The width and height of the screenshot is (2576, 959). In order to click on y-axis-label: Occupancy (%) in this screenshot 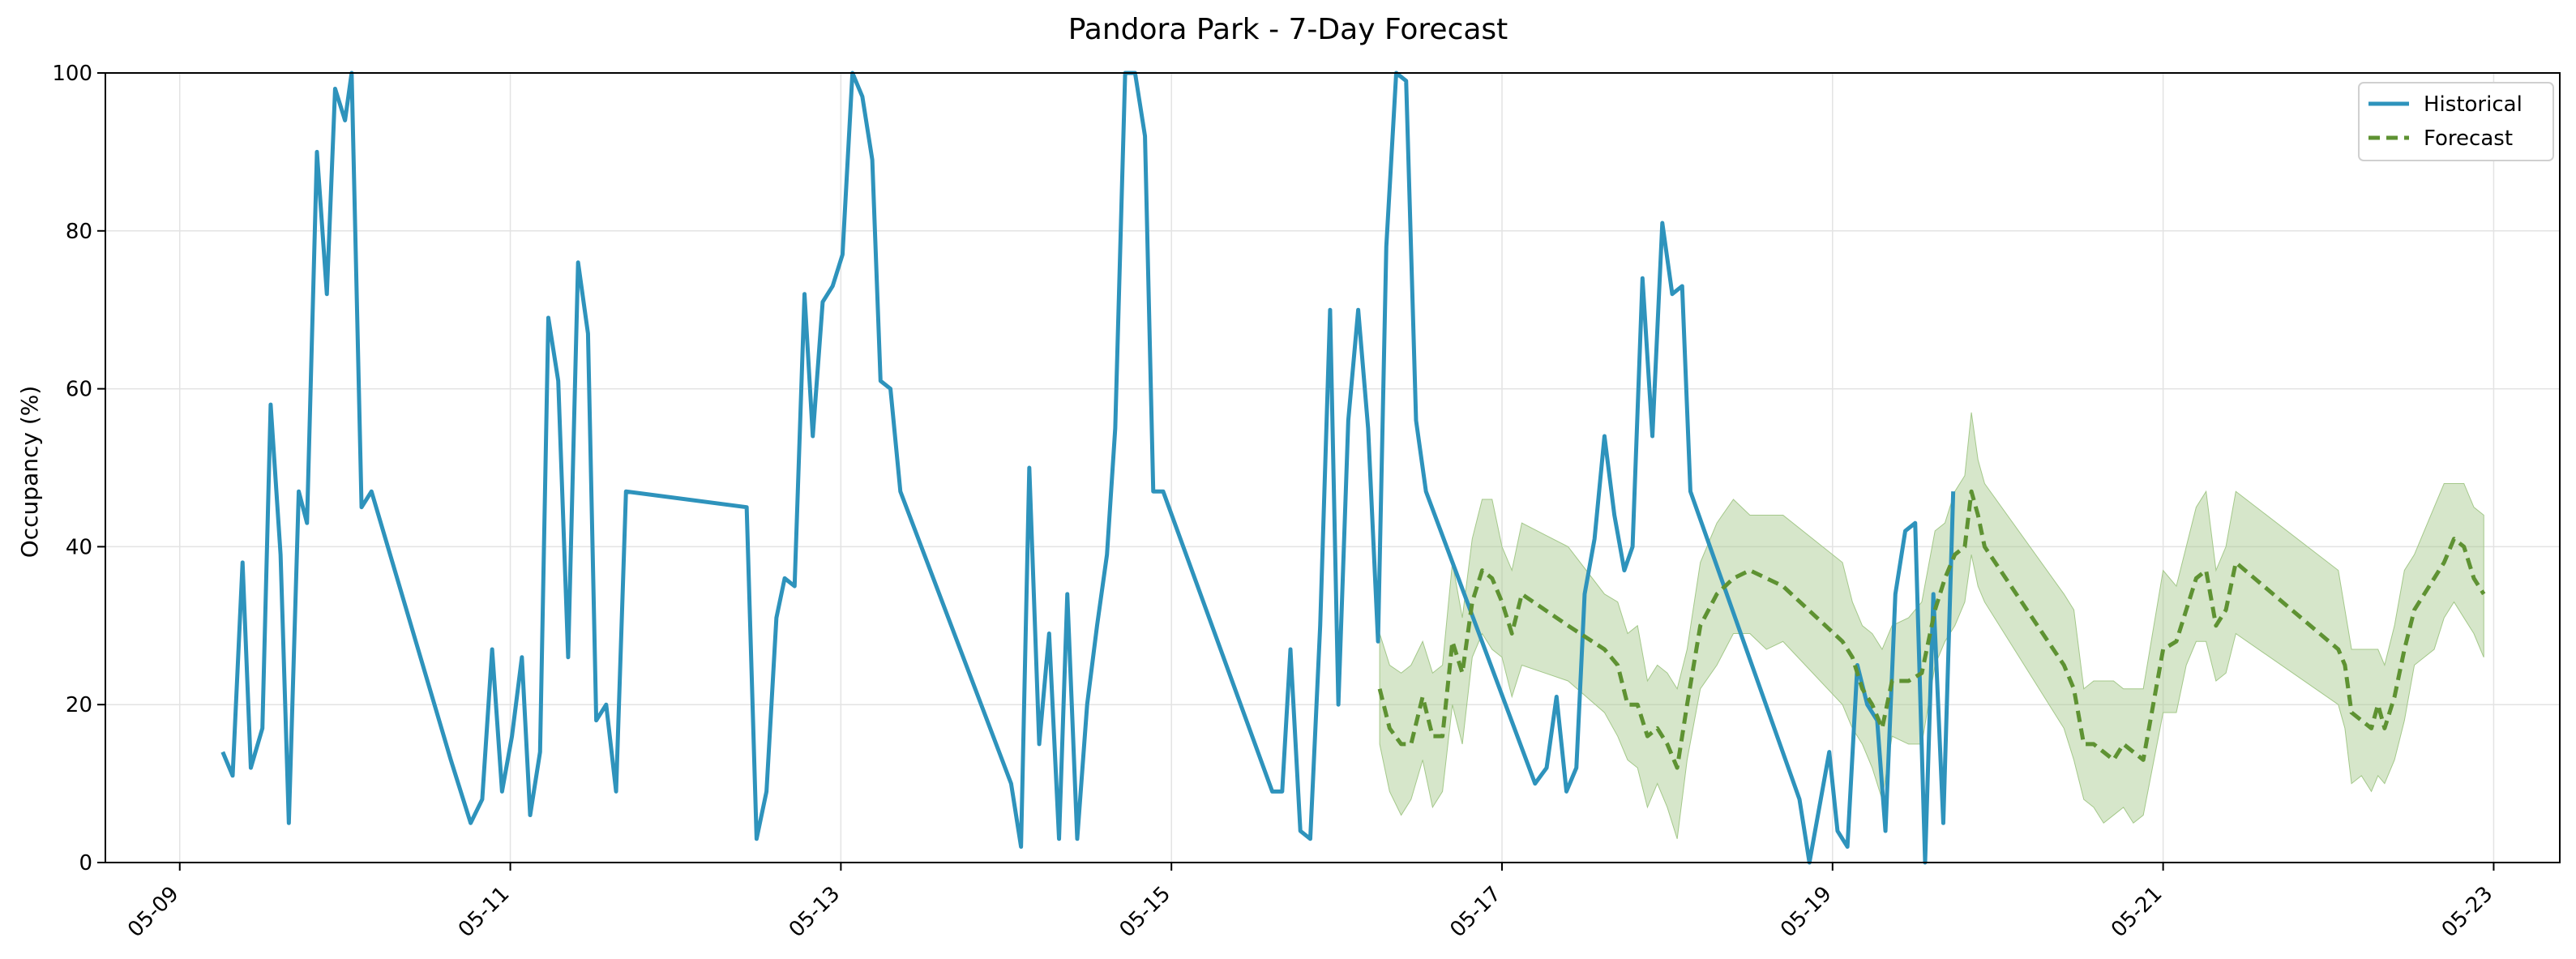, I will do `click(29, 472)`.